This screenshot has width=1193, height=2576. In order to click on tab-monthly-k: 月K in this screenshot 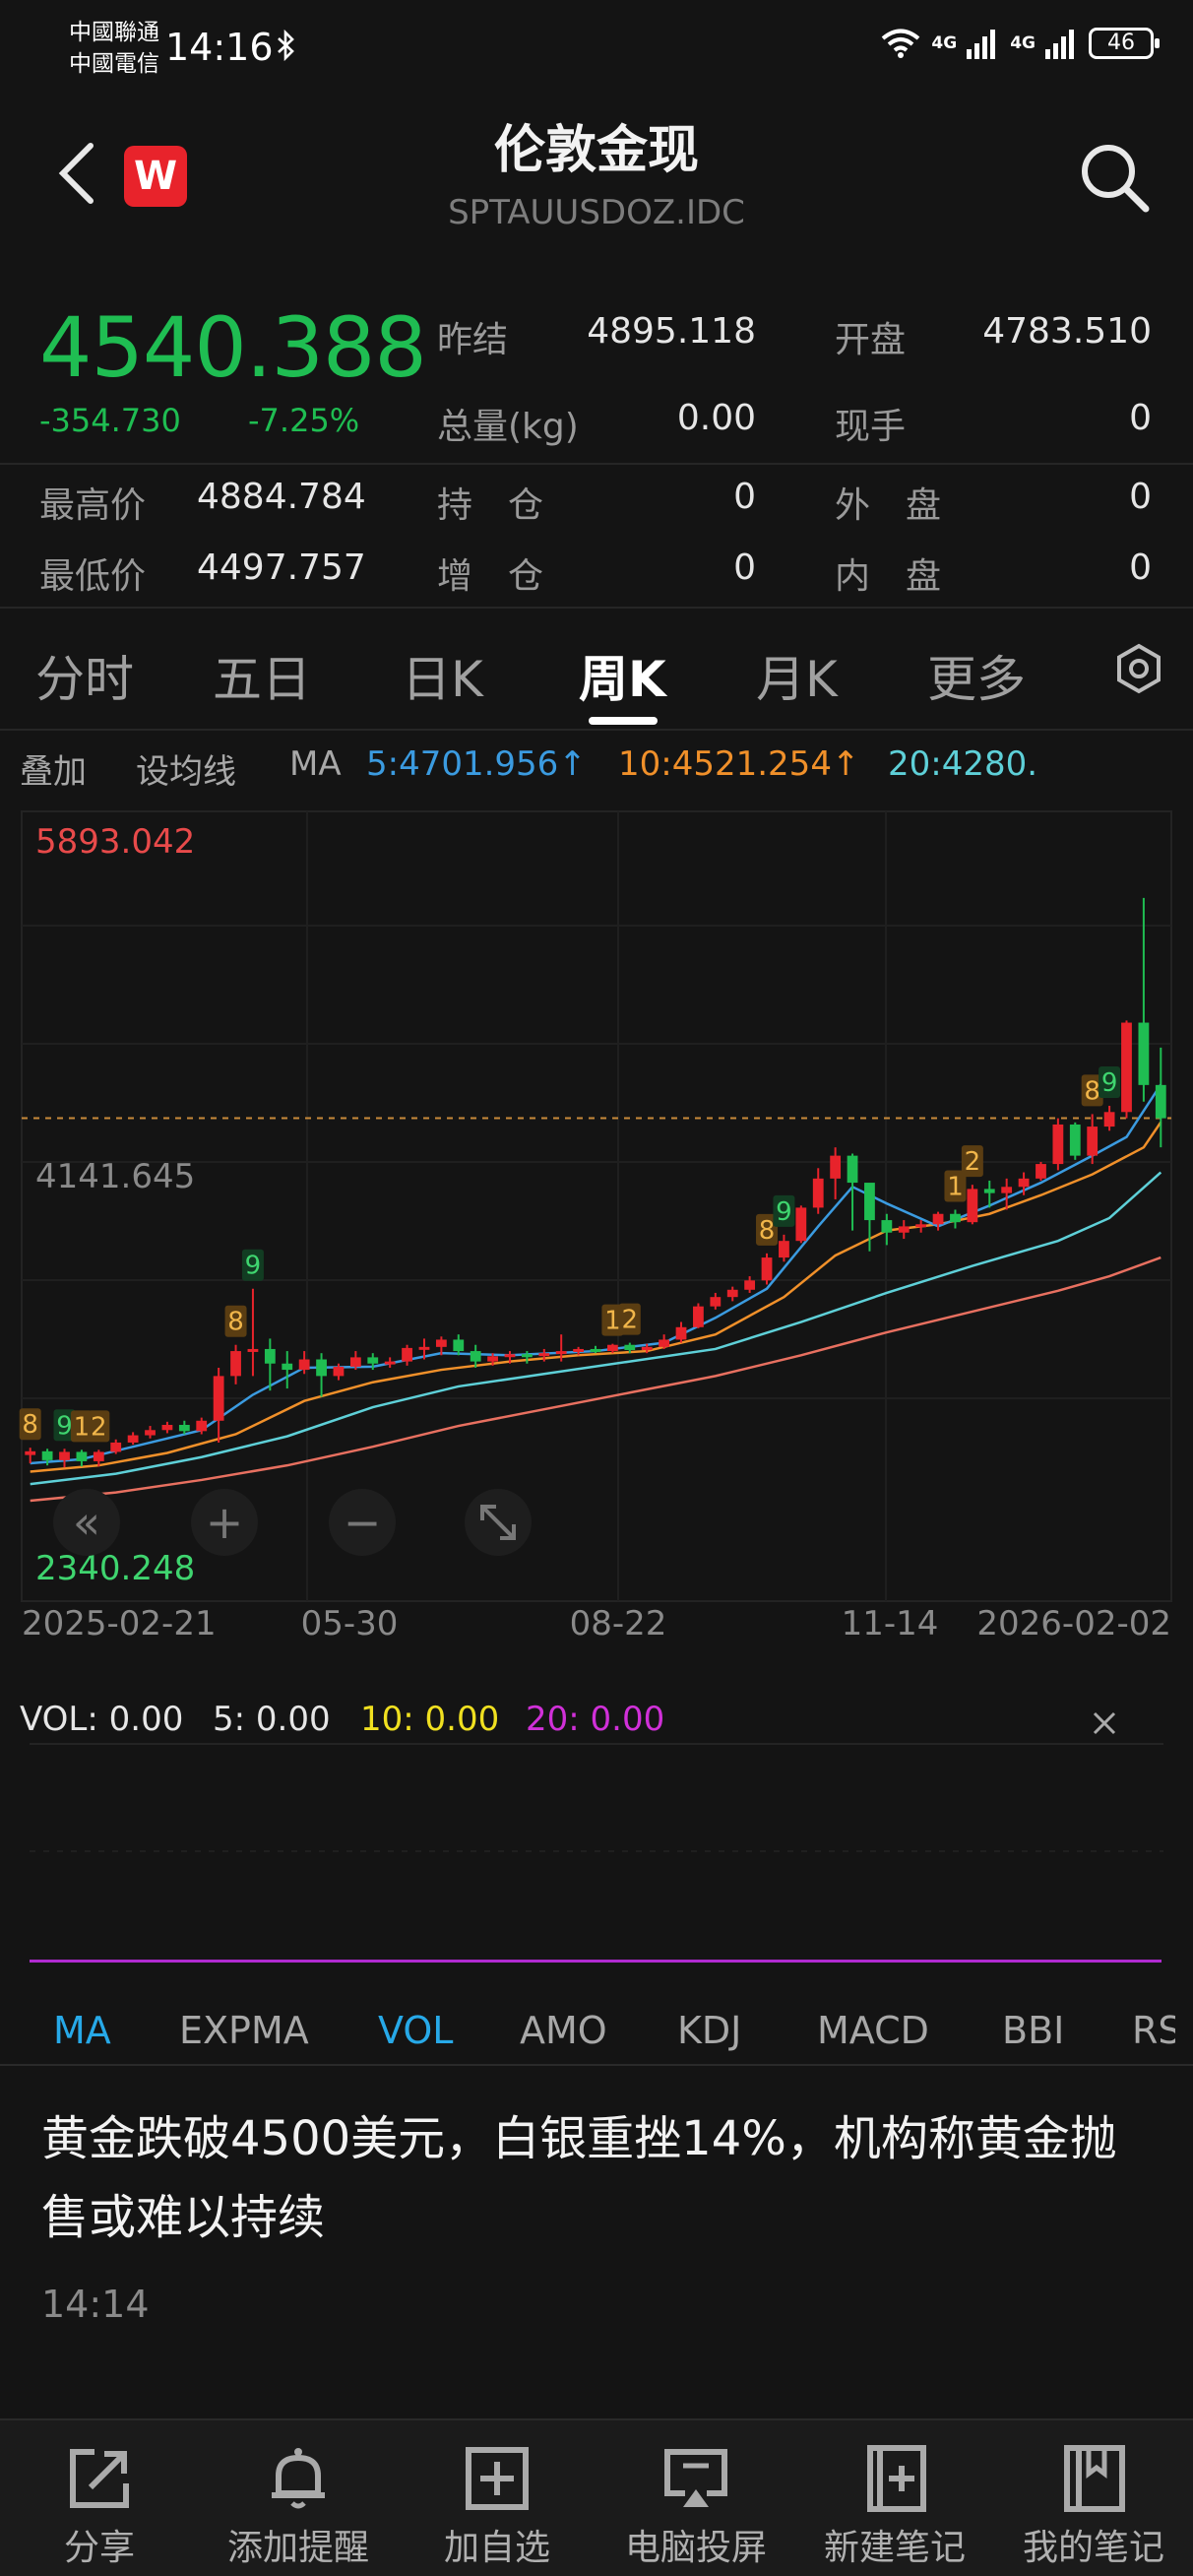, I will do `click(797, 679)`.